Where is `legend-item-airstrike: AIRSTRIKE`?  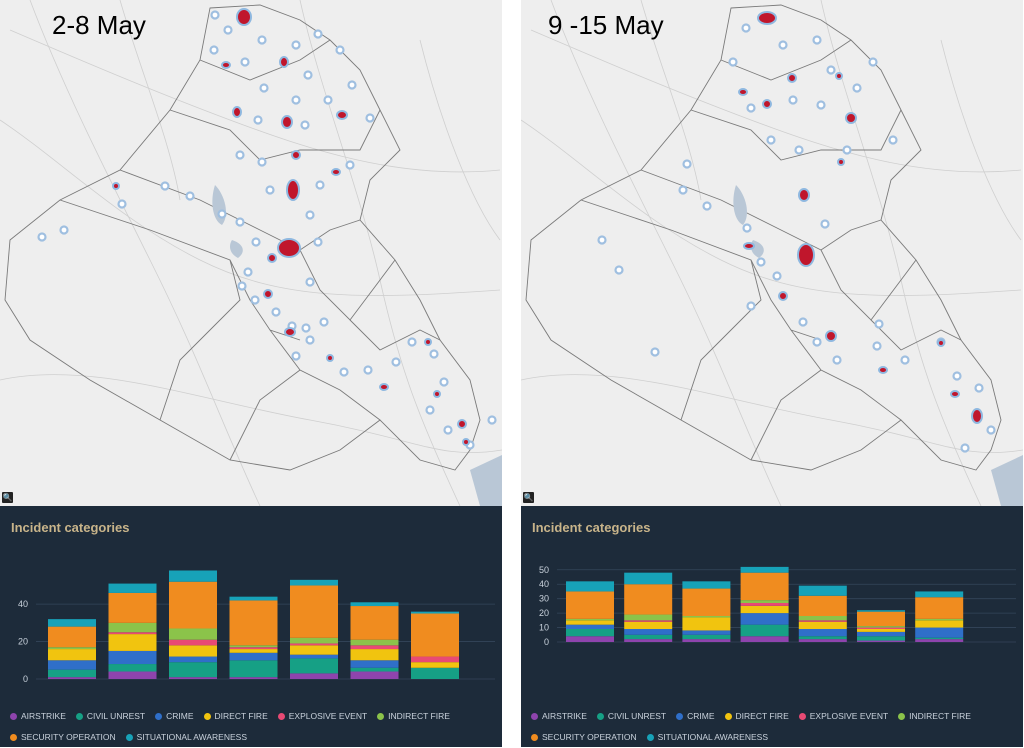
legend-item-airstrike: AIRSTRIKE is located at coordinates (38, 716).